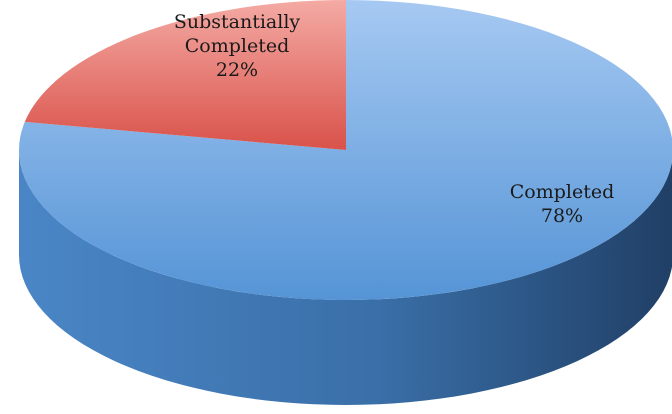 Image resolution: width=672 pixels, height=414 pixels. Describe the element at coordinates (562, 192) in the screenshot. I see `slice-category-label-0: Completed` at that location.